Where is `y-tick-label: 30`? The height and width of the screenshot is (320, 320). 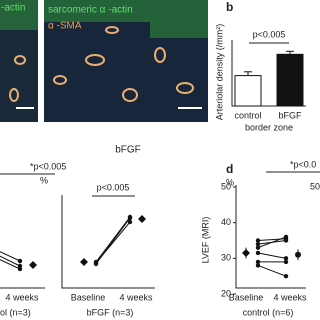 y-tick-label: 30 is located at coordinates (226, 258).